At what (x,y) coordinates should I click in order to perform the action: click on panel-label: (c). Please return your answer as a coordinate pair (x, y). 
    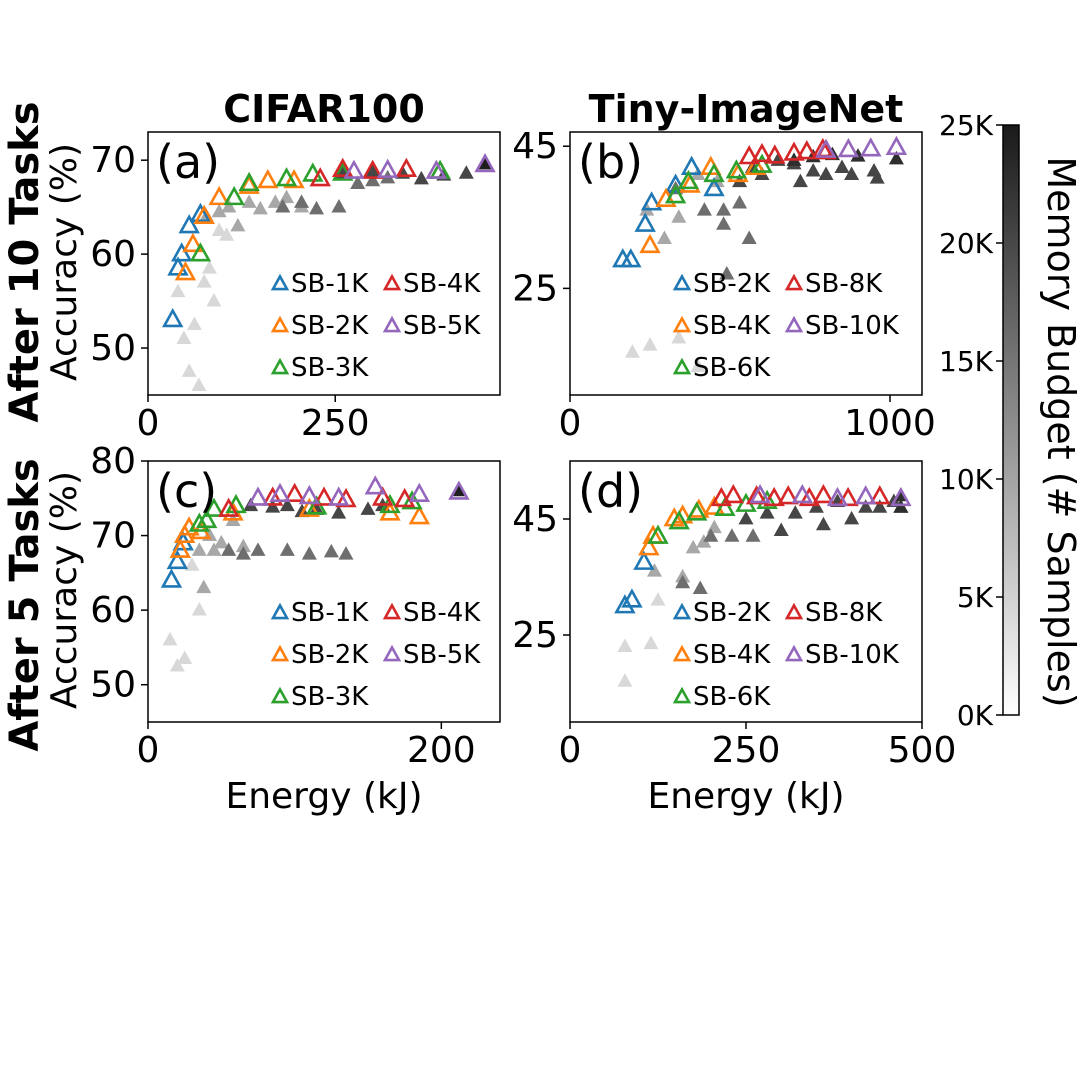
    Looking at the image, I should click on (186, 491).